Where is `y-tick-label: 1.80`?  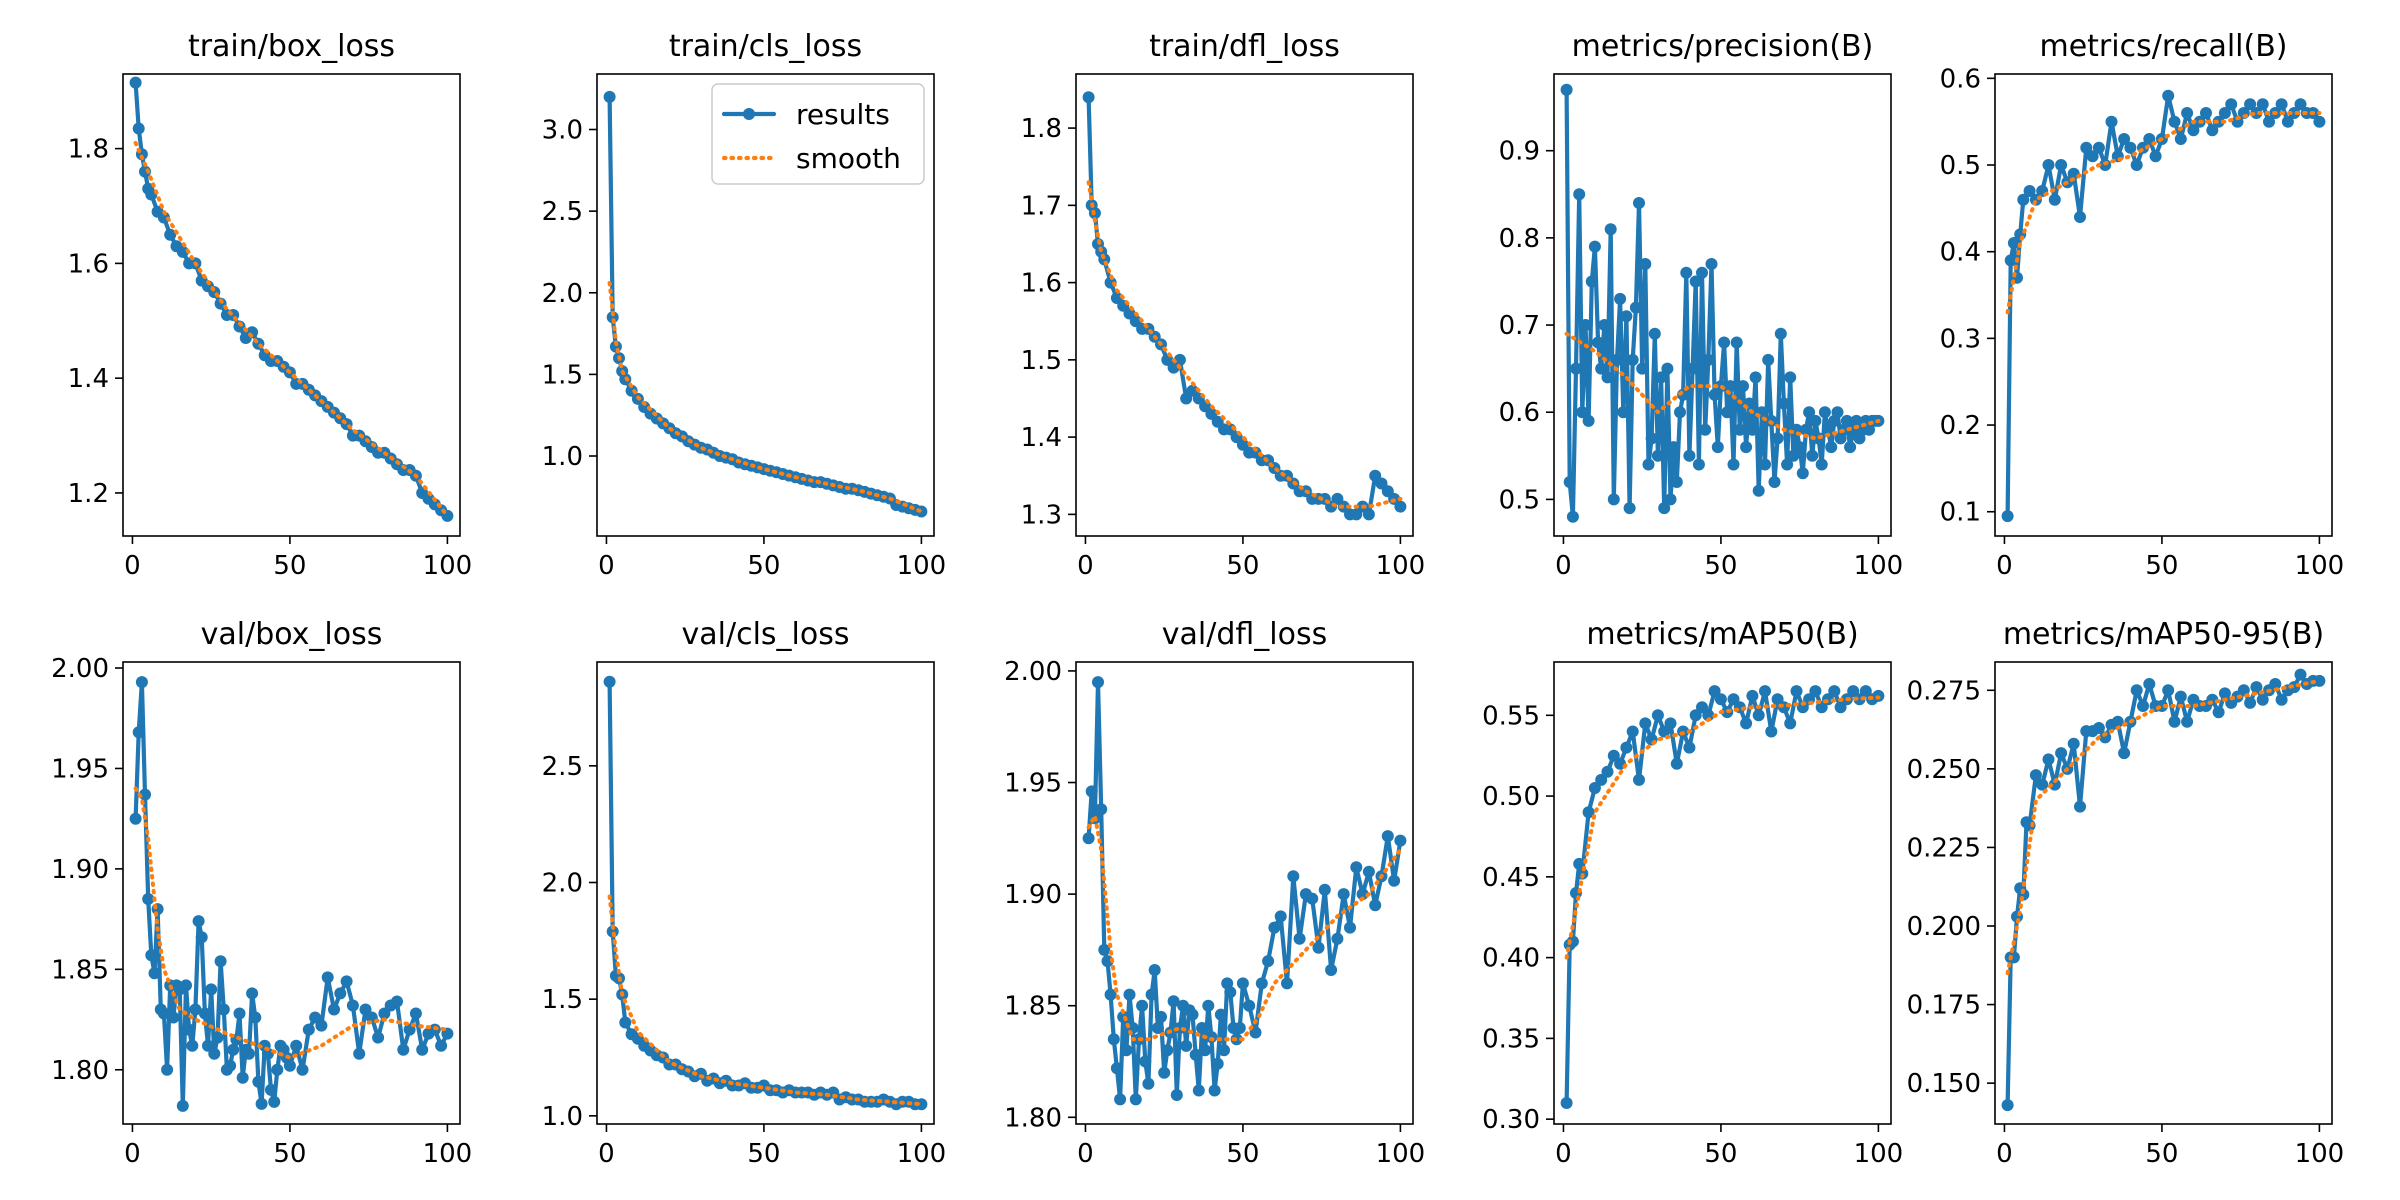 y-tick-label: 1.80 is located at coordinates (80, 1071).